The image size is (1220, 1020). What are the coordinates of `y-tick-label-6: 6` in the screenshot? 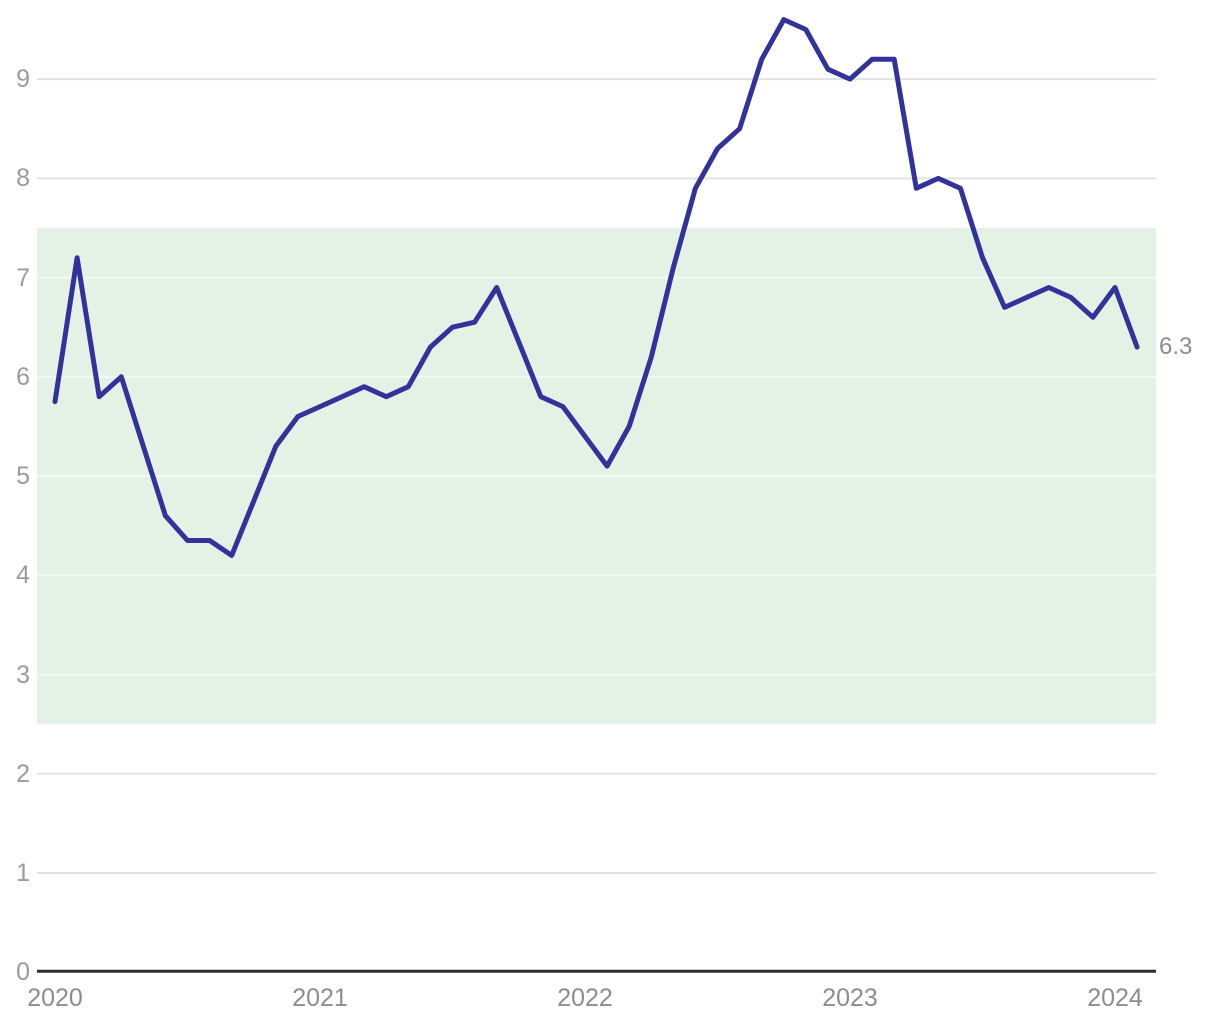 It's located at (23, 376).